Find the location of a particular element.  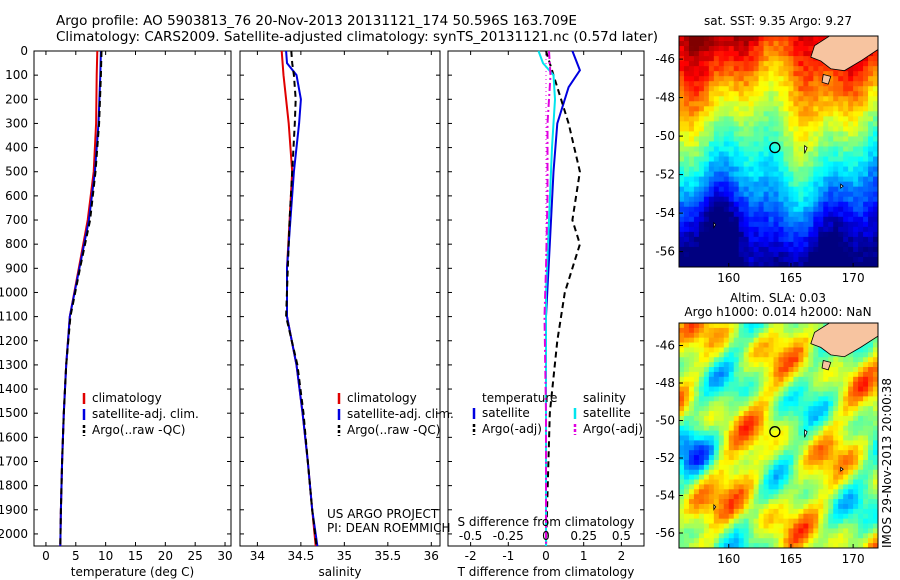

sla-map-frame is located at coordinates (778, 435).